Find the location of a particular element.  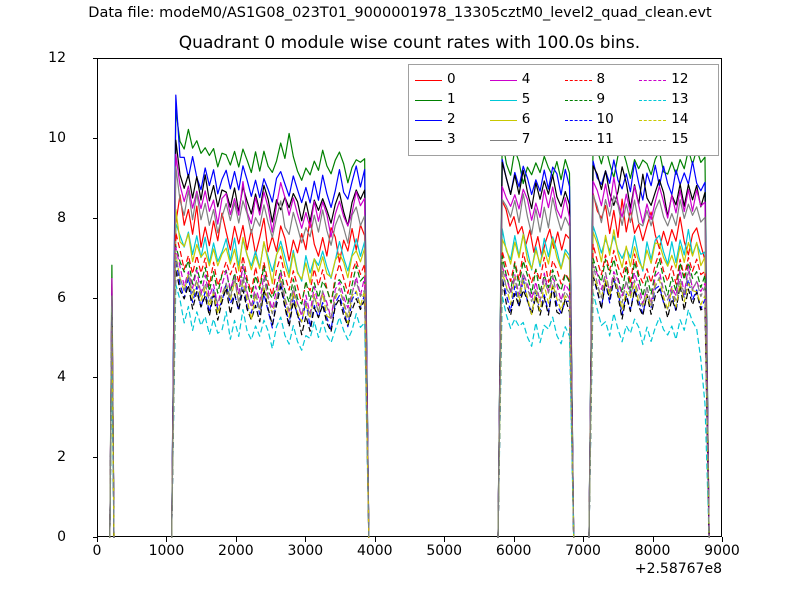

legend-label-14: 14 is located at coordinates (680, 119).